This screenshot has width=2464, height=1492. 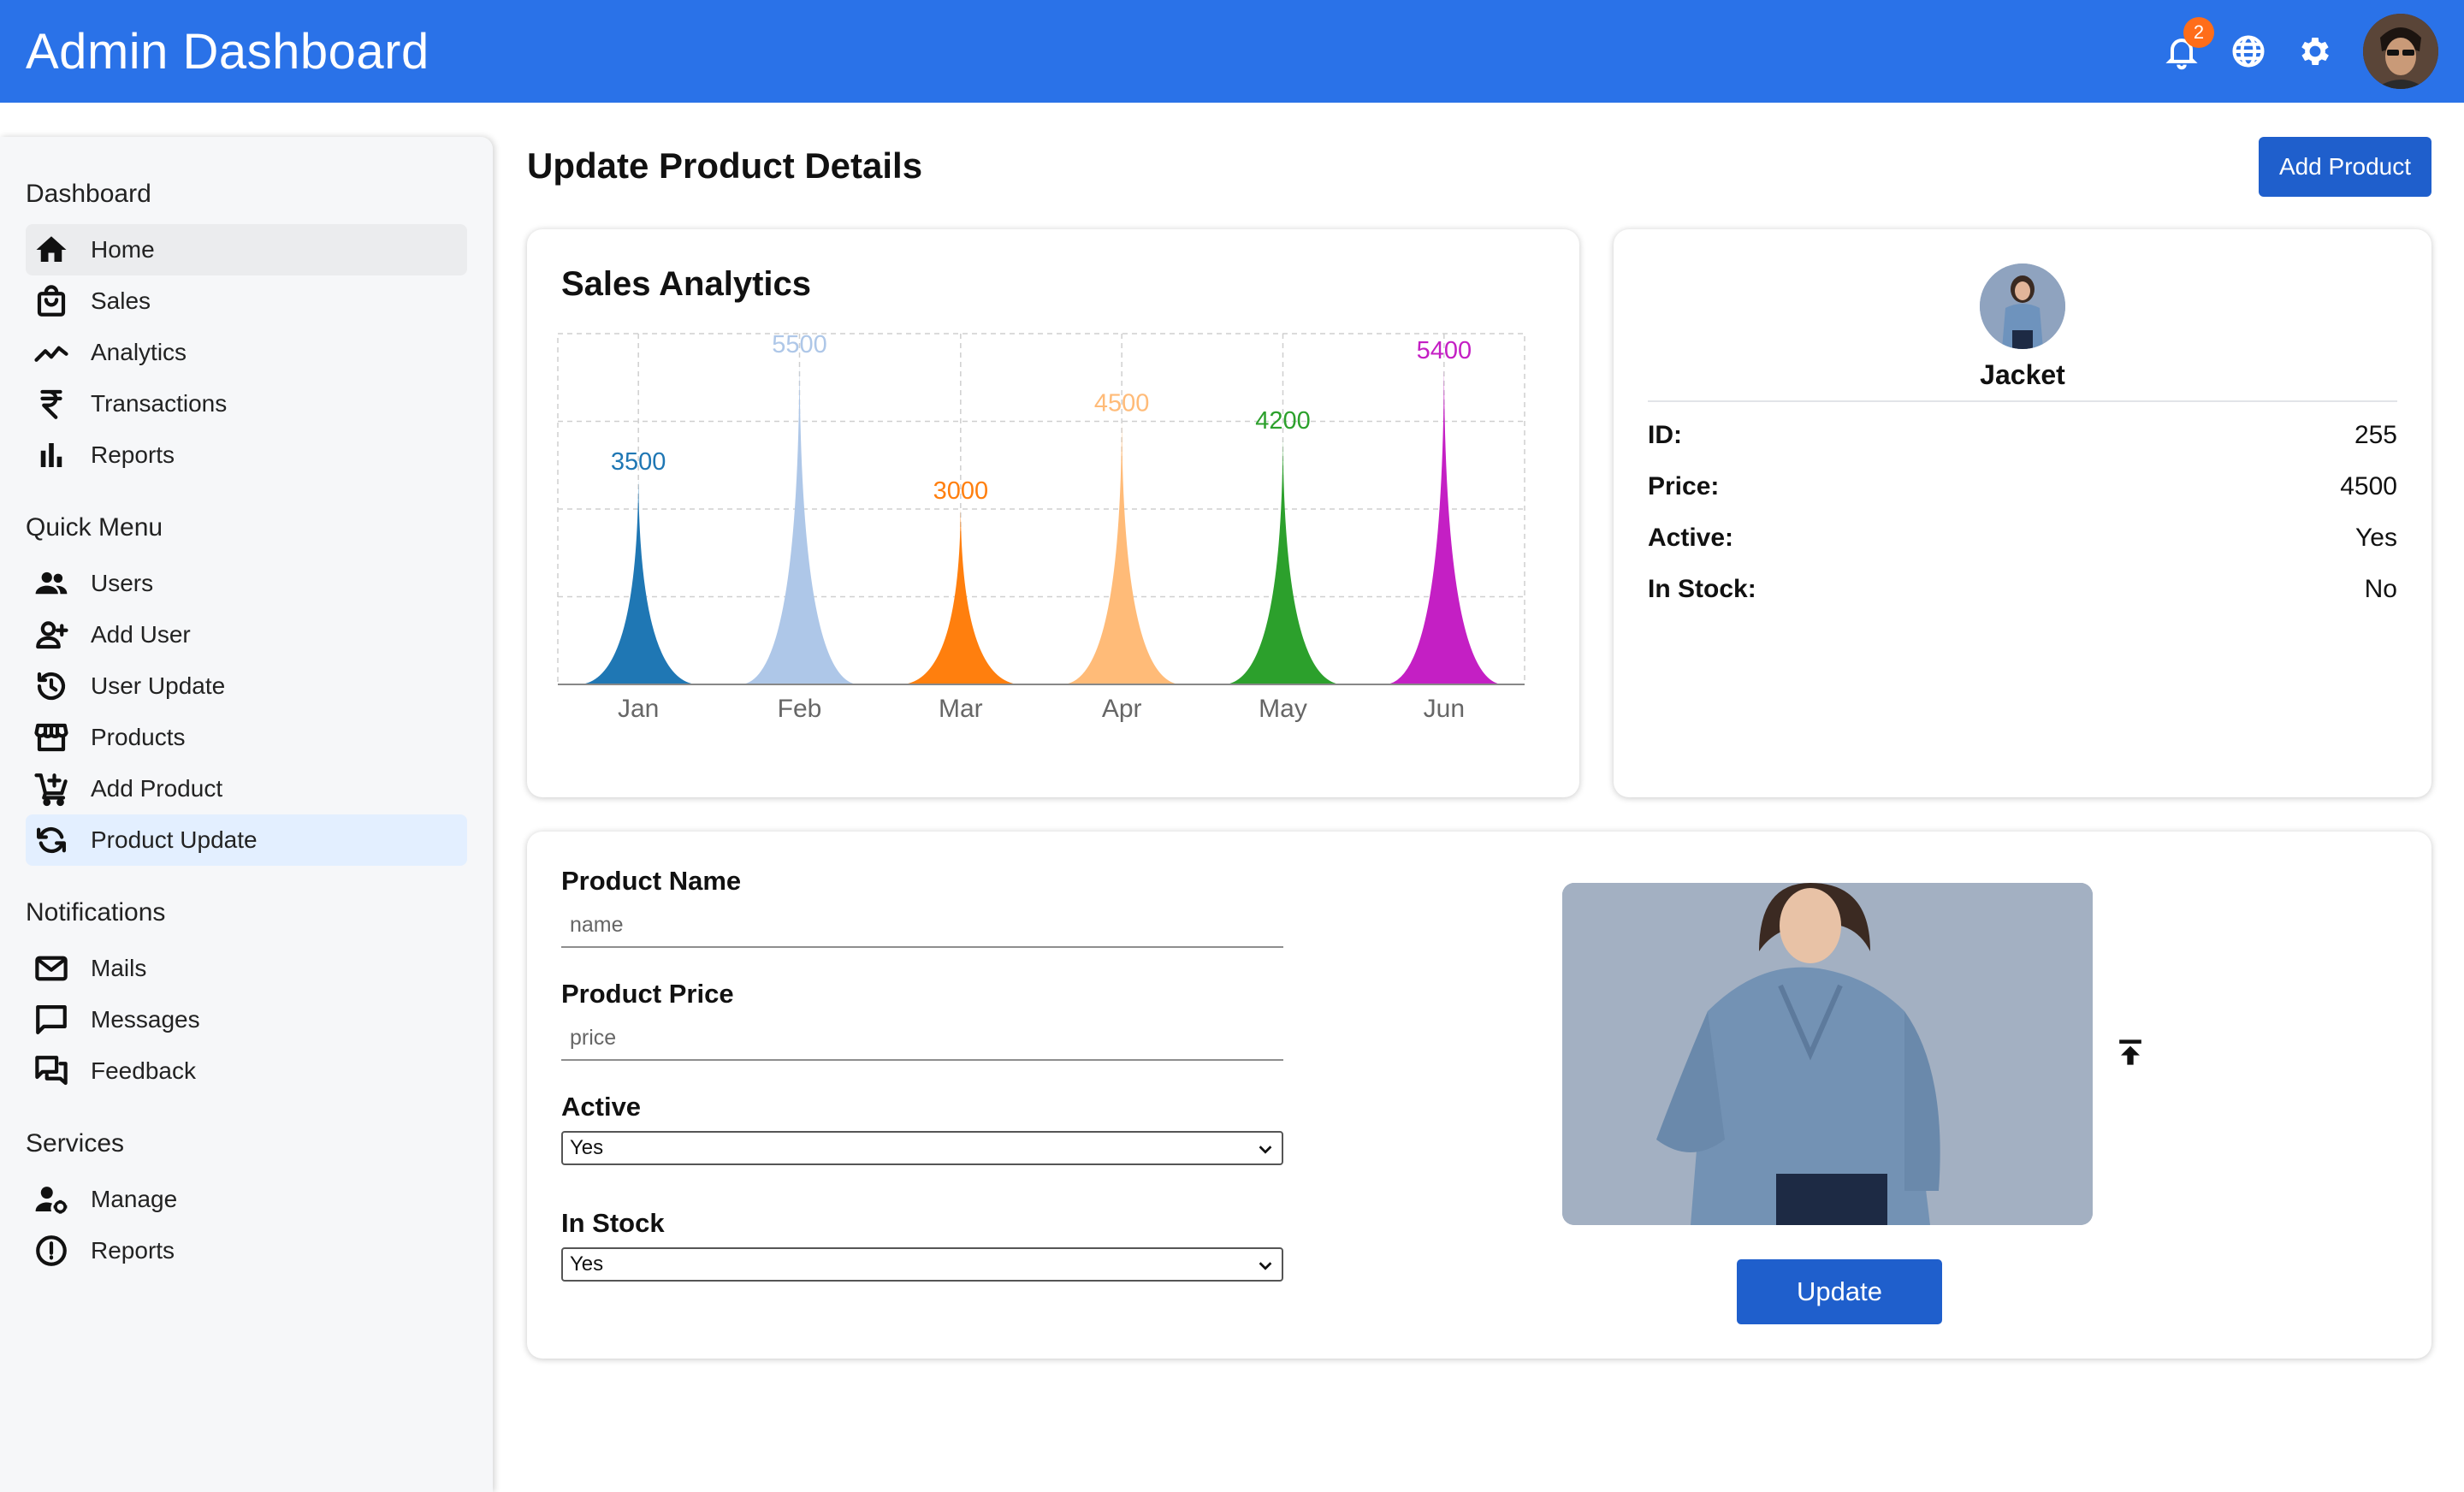 What do you see at coordinates (1283, 561) in the screenshot?
I see `chart-peak-may` at bounding box center [1283, 561].